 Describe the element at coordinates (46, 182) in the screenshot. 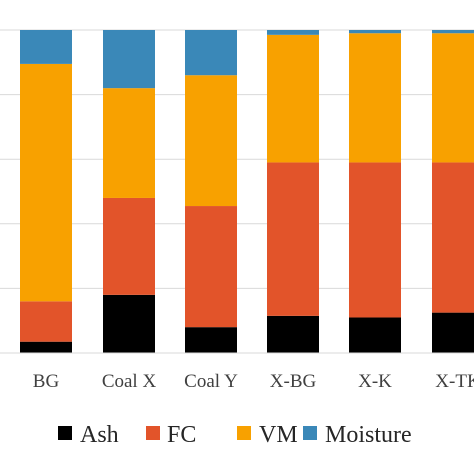

I see `bar-segment-vm-bg` at that location.